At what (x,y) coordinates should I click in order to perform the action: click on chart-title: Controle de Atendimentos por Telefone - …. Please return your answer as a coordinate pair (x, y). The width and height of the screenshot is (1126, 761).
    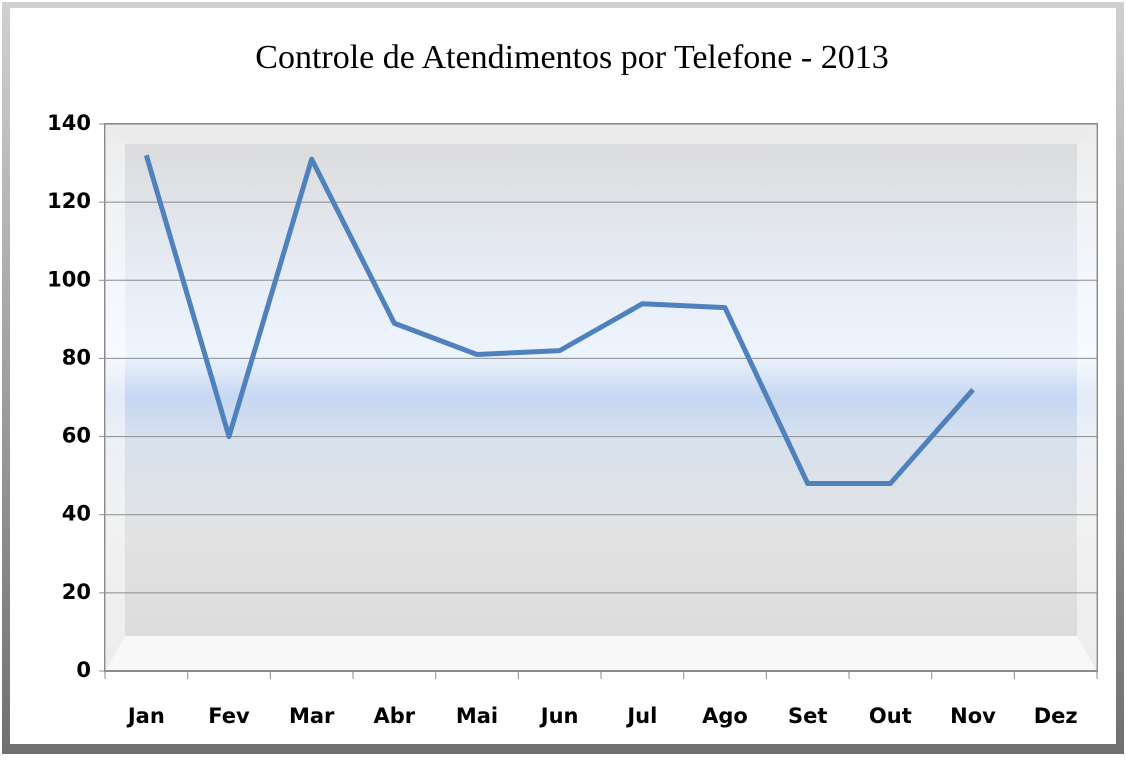
    Looking at the image, I should click on (571, 57).